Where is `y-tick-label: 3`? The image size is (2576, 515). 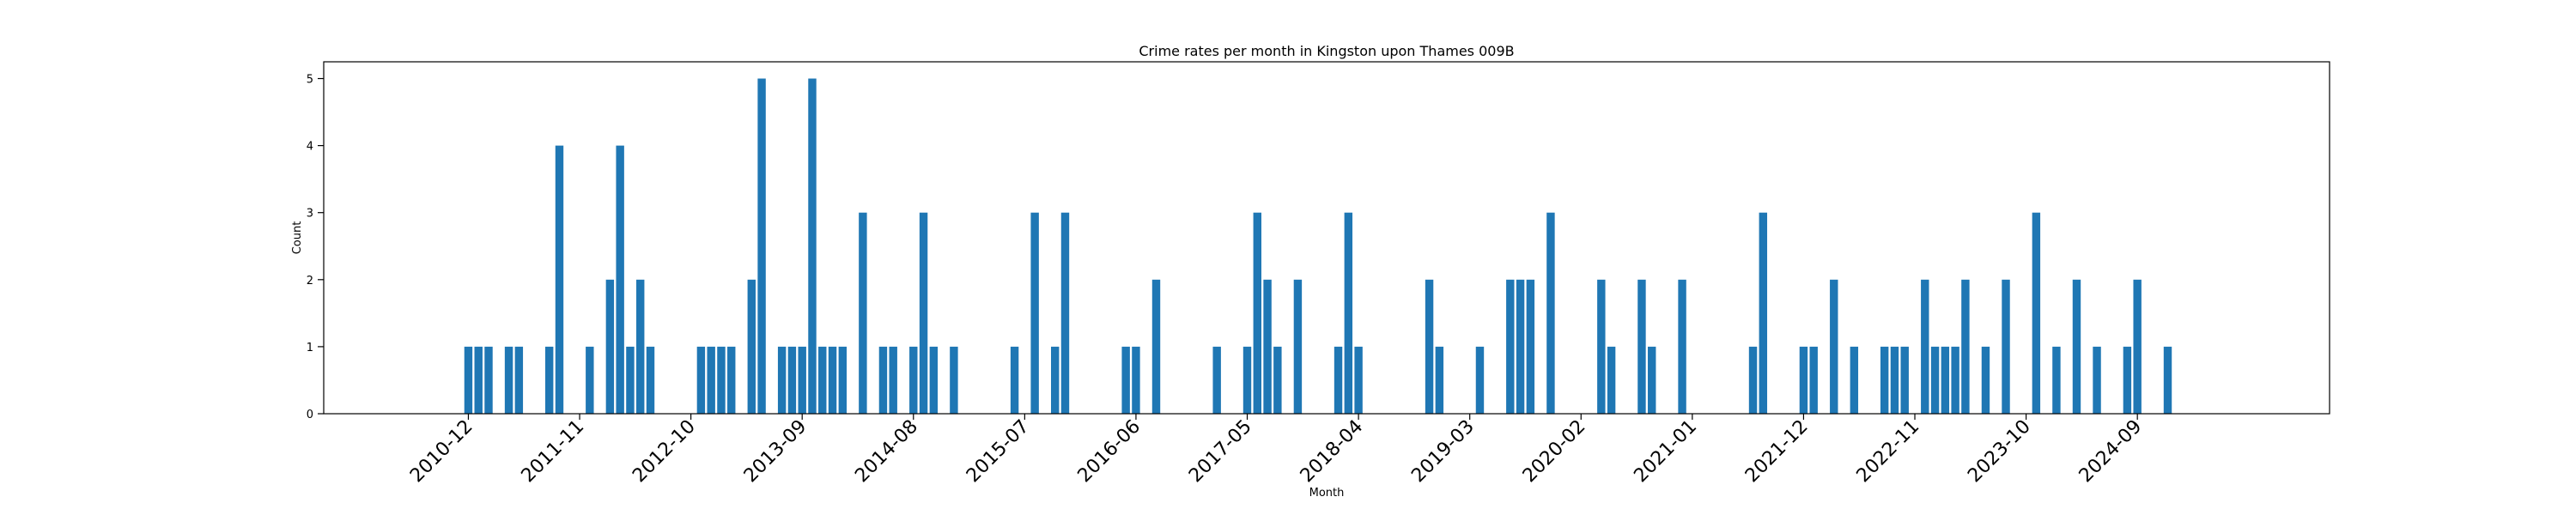
y-tick-label: 3 is located at coordinates (310, 214).